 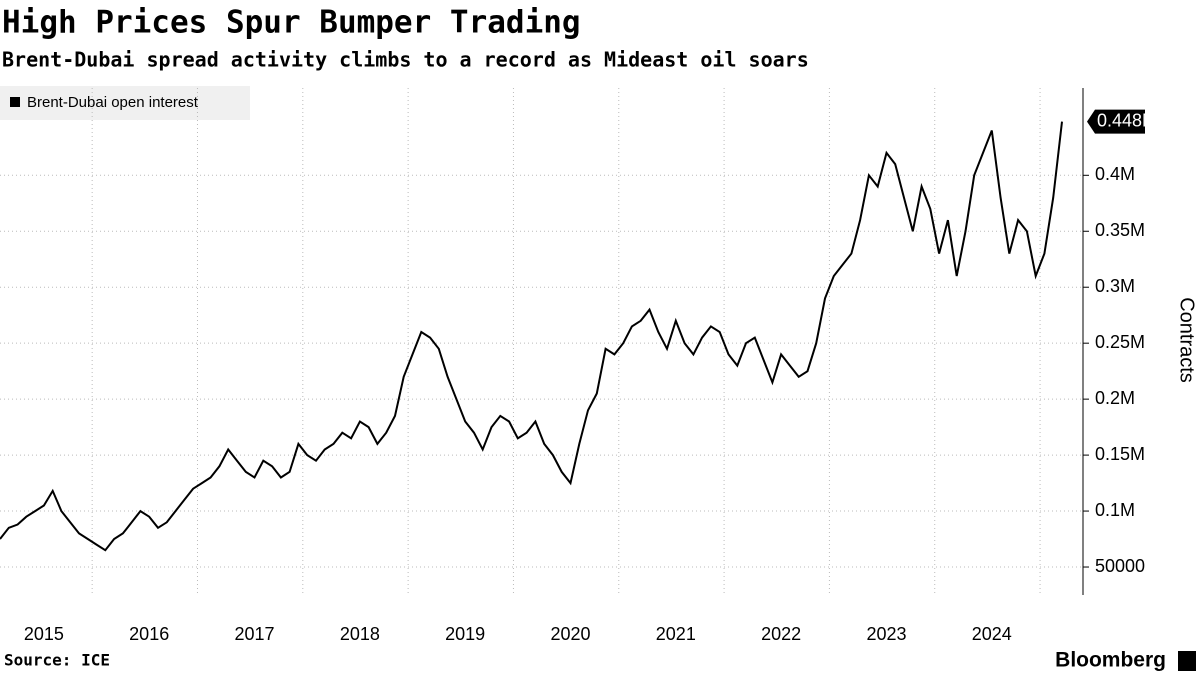 What do you see at coordinates (1115, 510) in the screenshot?
I see `y-tick-label: 0.1M` at bounding box center [1115, 510].